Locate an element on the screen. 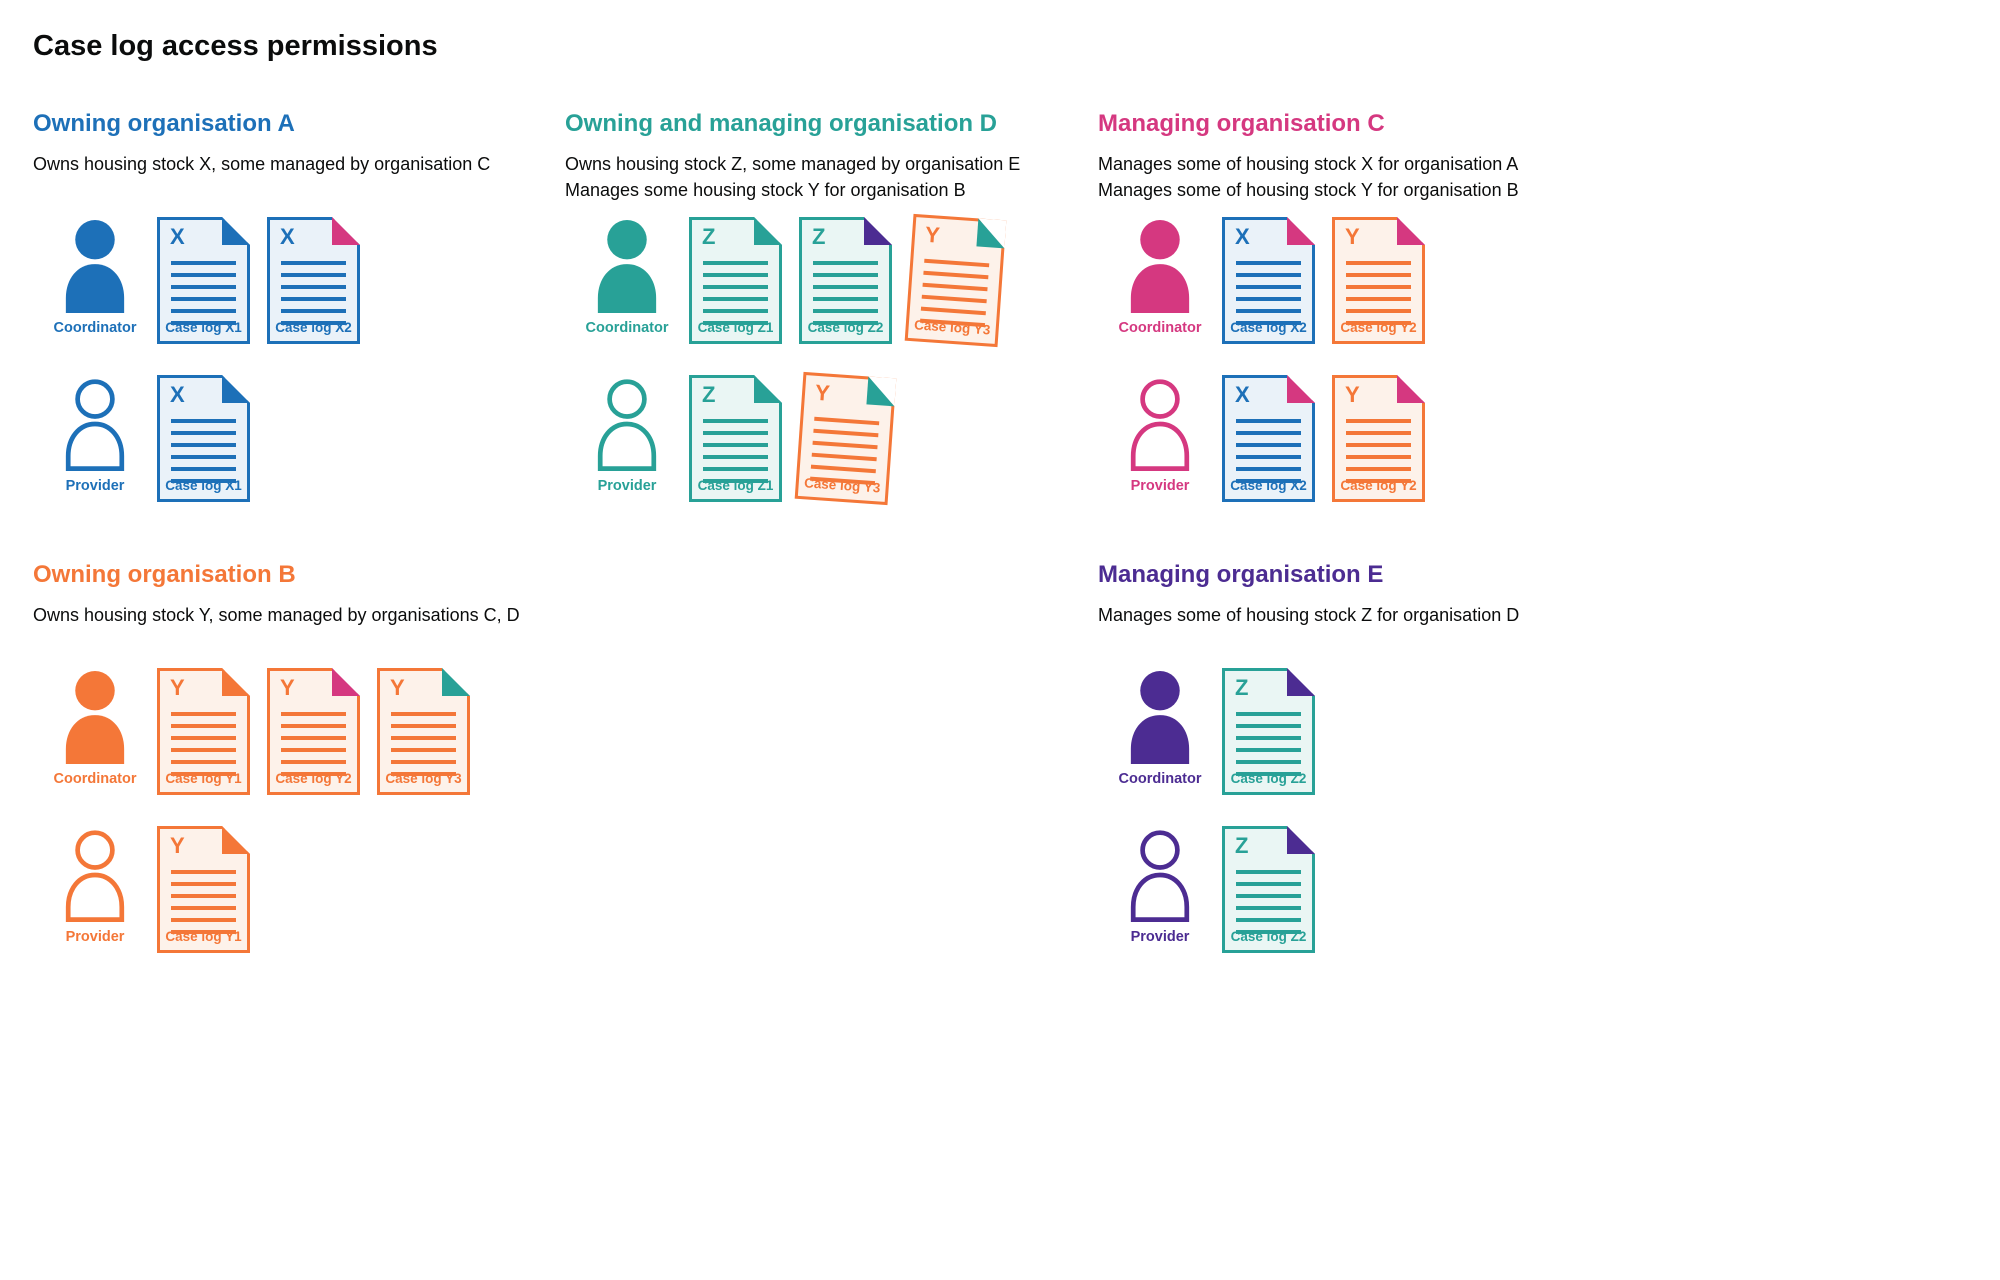 The height and width of the screenshot is (1280, 2000). doc-list: X Case log X1 X Case log X2 is located at coordinates (258, 280).